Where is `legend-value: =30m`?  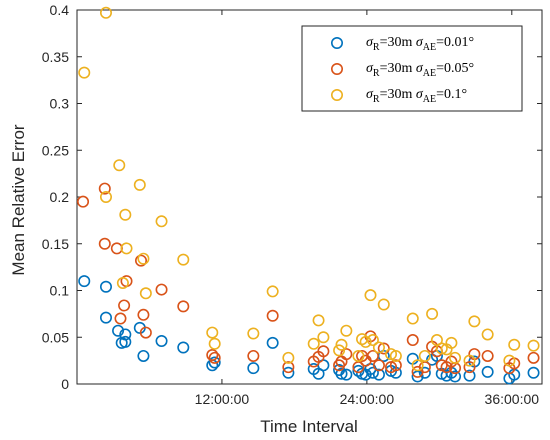
legend-value: =30m is located at coordinates (398, 94).